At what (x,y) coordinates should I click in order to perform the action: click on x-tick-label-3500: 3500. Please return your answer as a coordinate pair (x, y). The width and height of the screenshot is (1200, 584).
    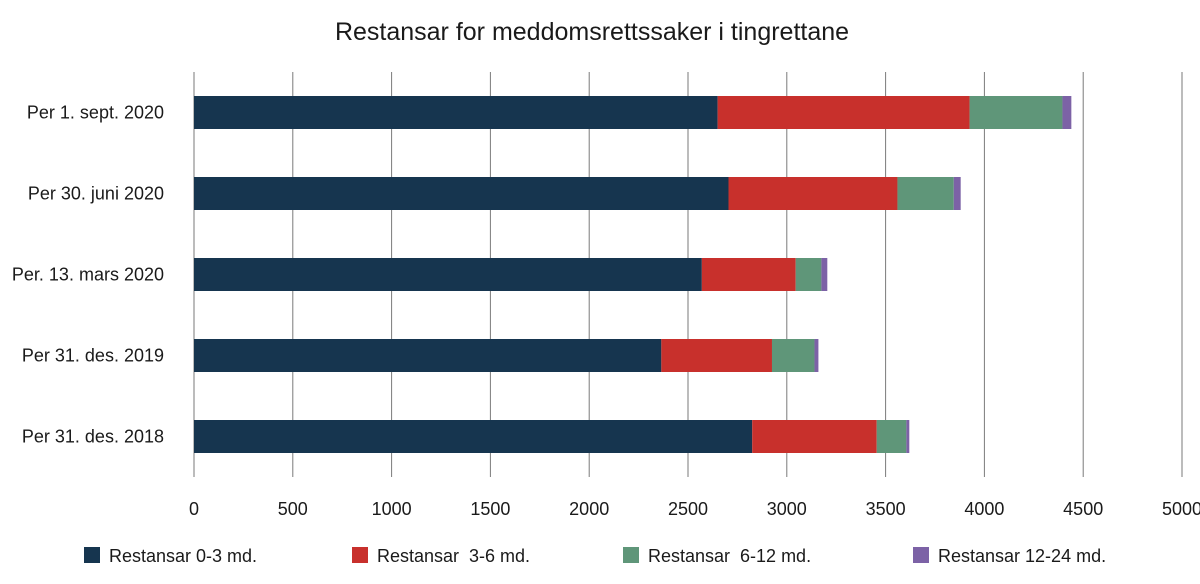
    Looking at the image, I should click on (886, 509).